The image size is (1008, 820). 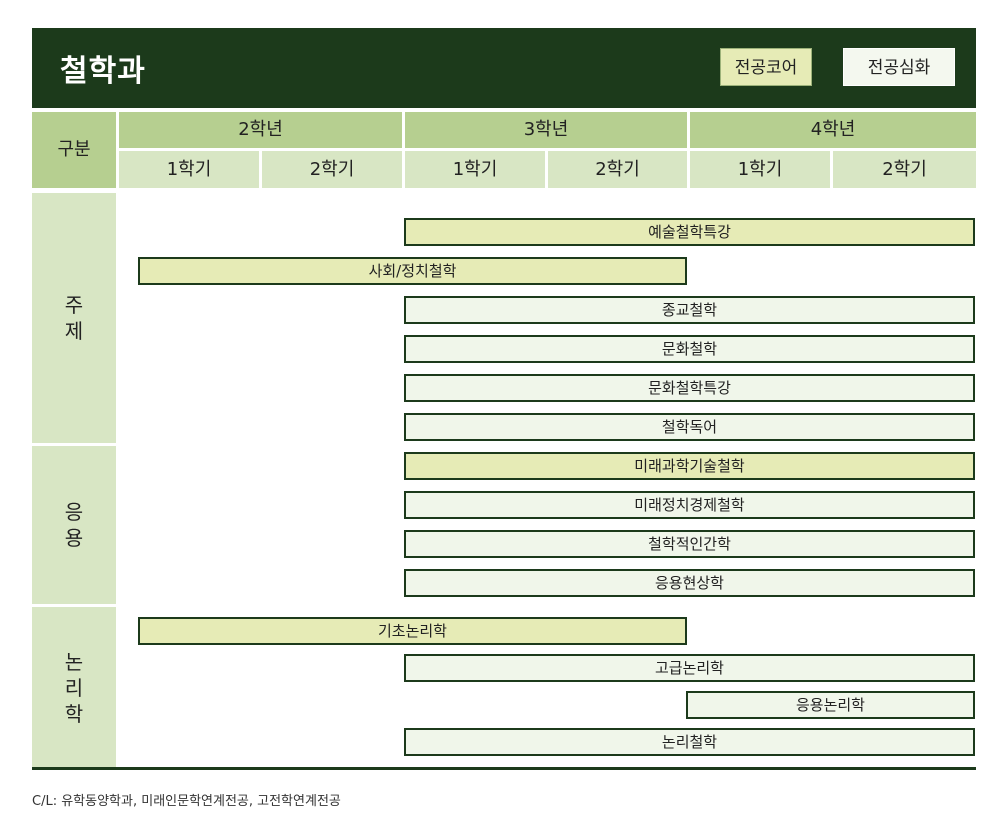 What do you see at coordinates (103, 71) in the screenshot?
I see `page-title: 철학과` at bounding box center [103, 71].